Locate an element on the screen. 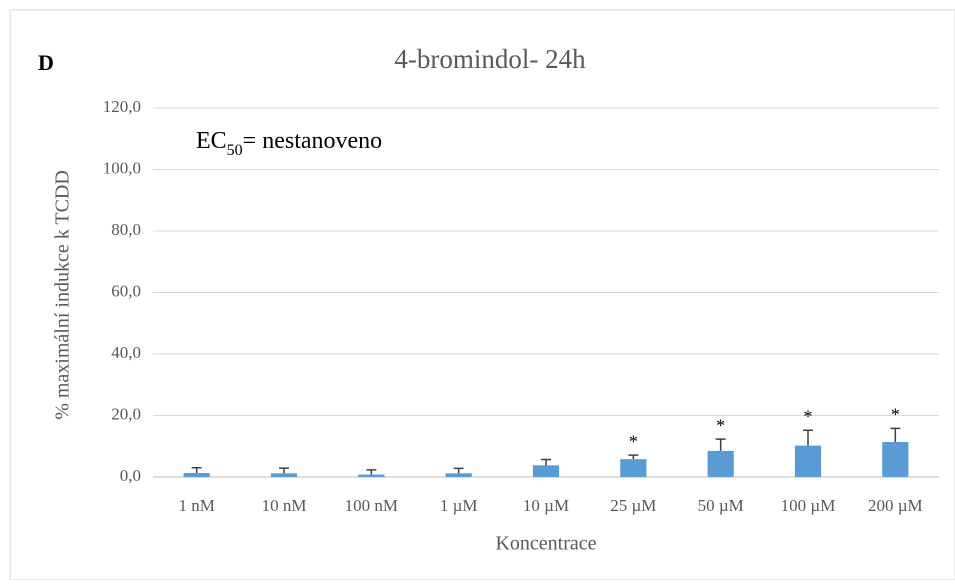  y-tick-label: 80,0 is located at coordinates (126, 229).